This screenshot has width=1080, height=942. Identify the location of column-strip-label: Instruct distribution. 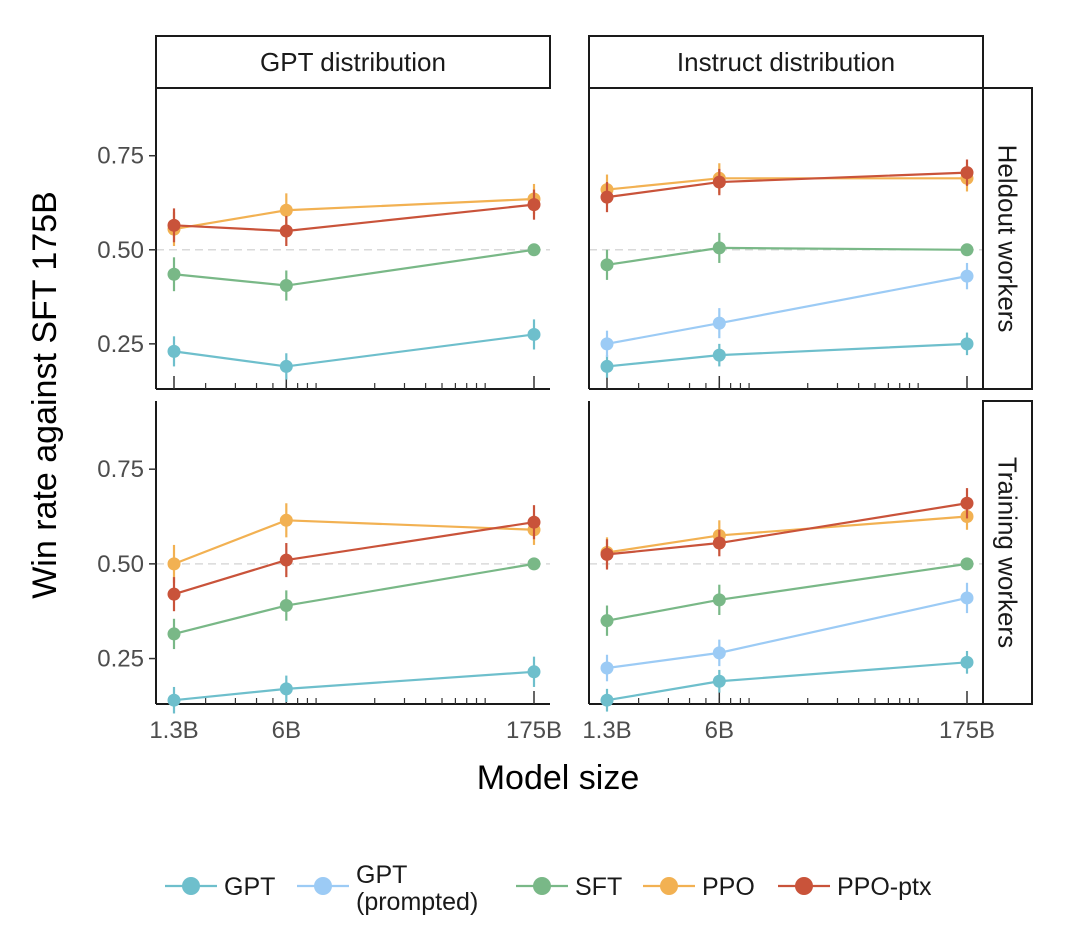
(786, 62).